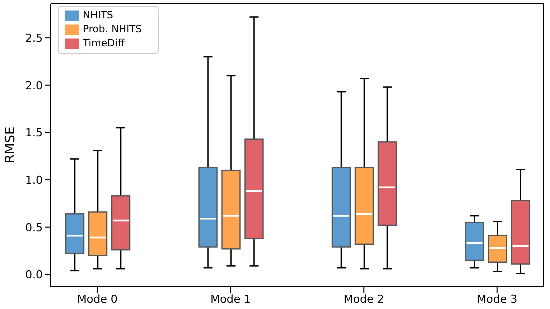  I want to click on y-tick-label: 2.5, so click(34, 38).